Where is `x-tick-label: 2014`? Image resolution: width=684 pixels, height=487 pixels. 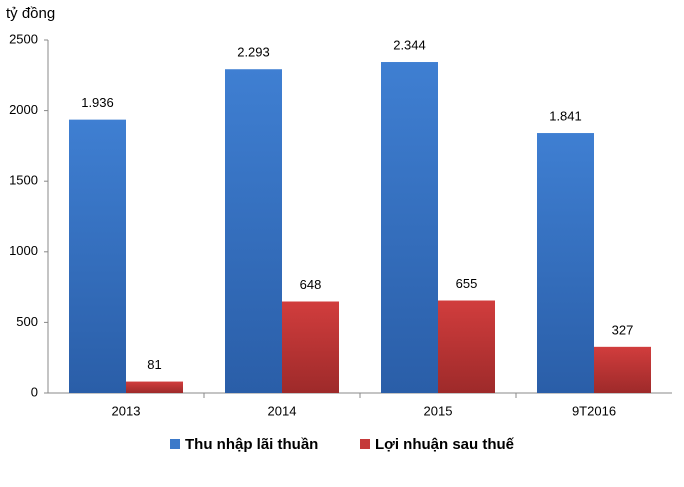
x-tick-label: 2014 is located at coordinates (282, 410).